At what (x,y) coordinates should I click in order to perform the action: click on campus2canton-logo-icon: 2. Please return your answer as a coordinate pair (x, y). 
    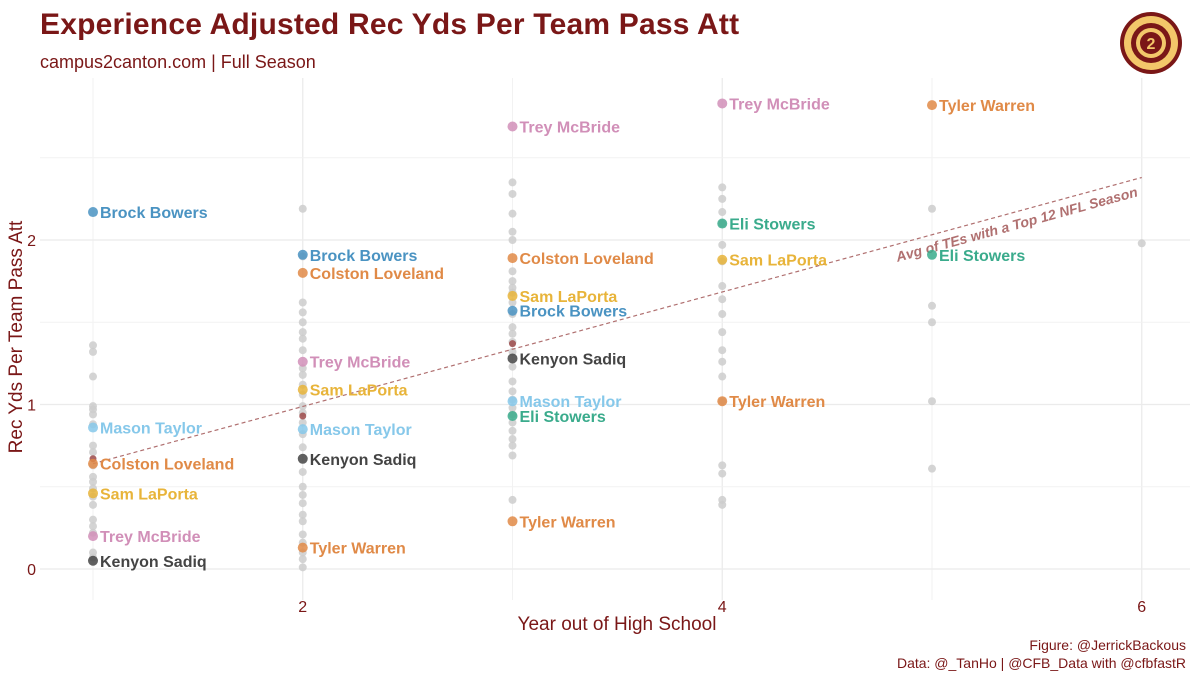
    Looking at the image, I should click on (1151, 43).